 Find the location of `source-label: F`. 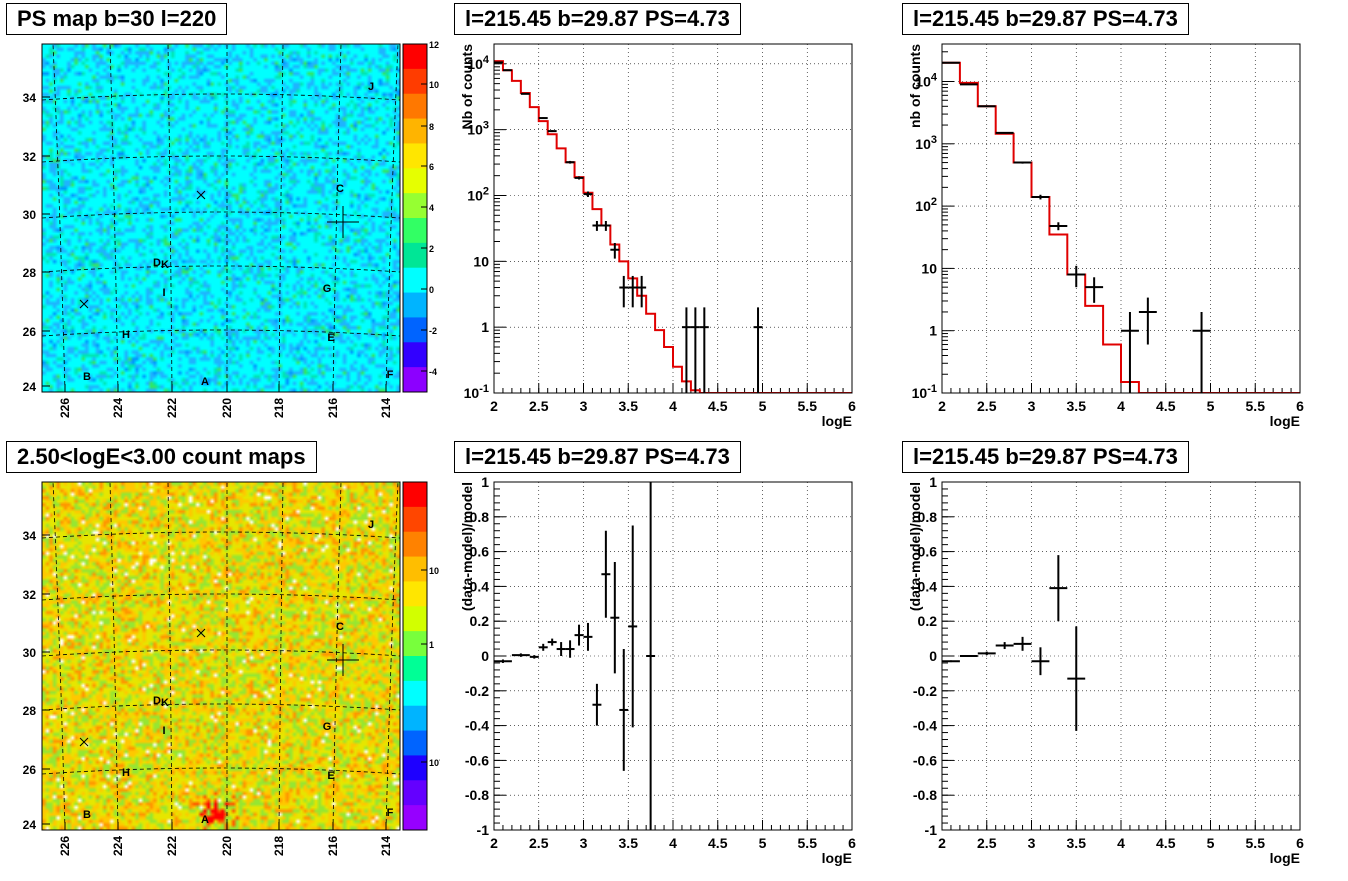

source-label: F is located at coordinates (390, 813).